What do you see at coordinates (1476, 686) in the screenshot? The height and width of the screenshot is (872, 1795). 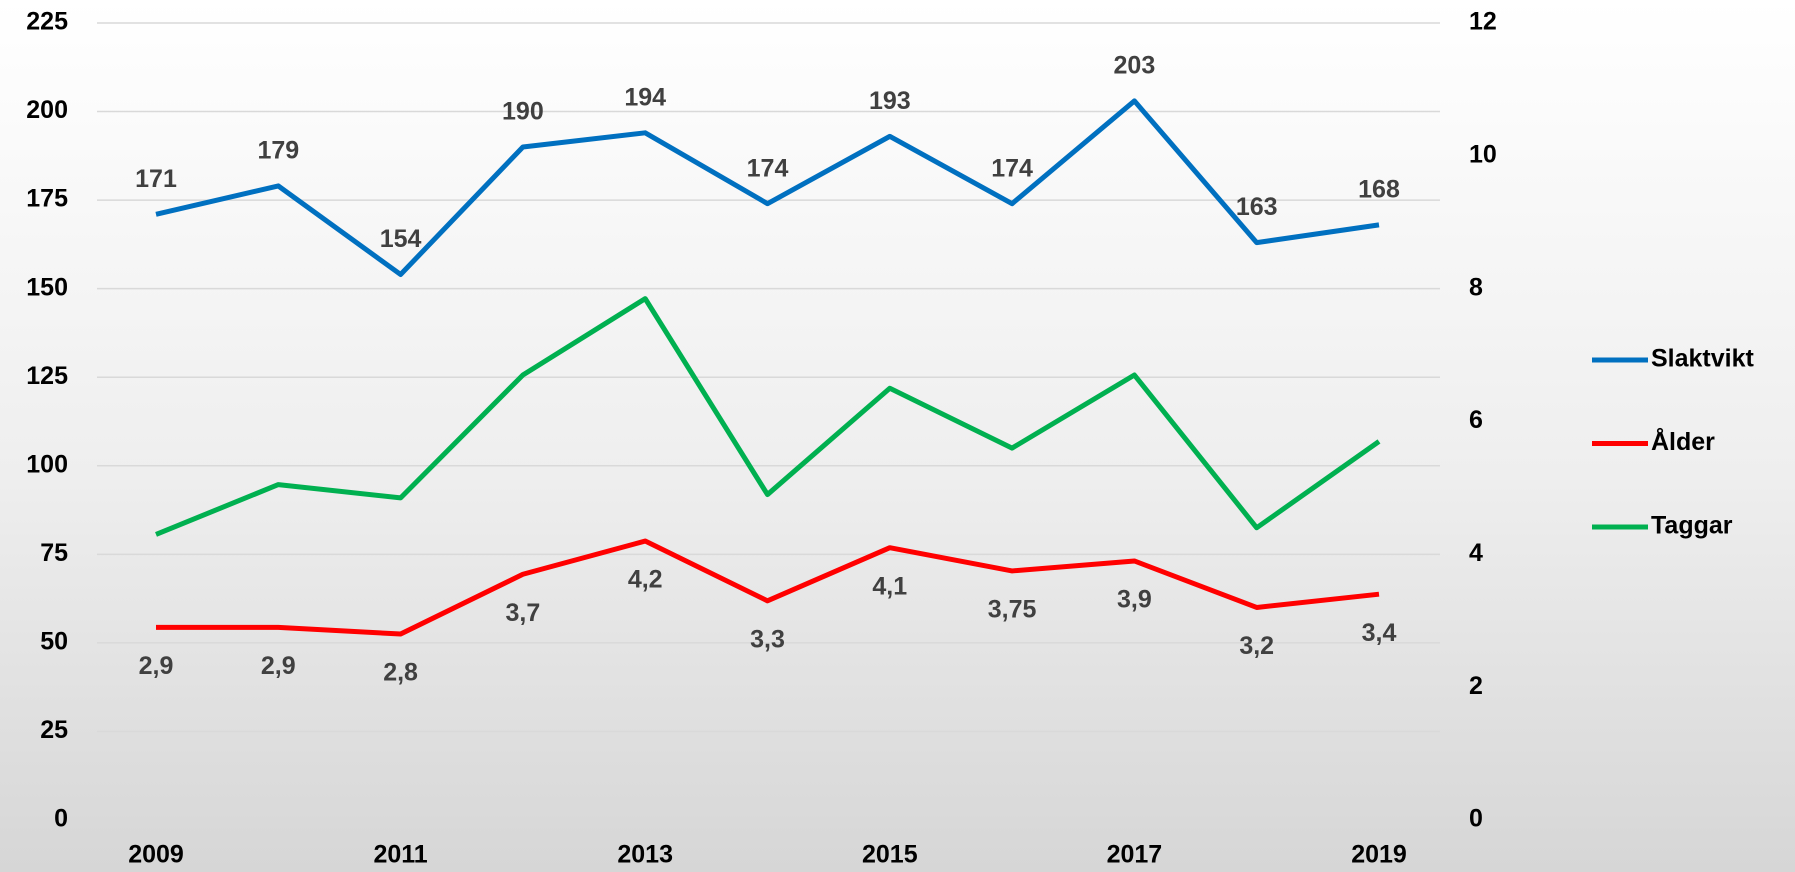 I see `y2-tick-label: 2` at bounding box center [1476, 686].